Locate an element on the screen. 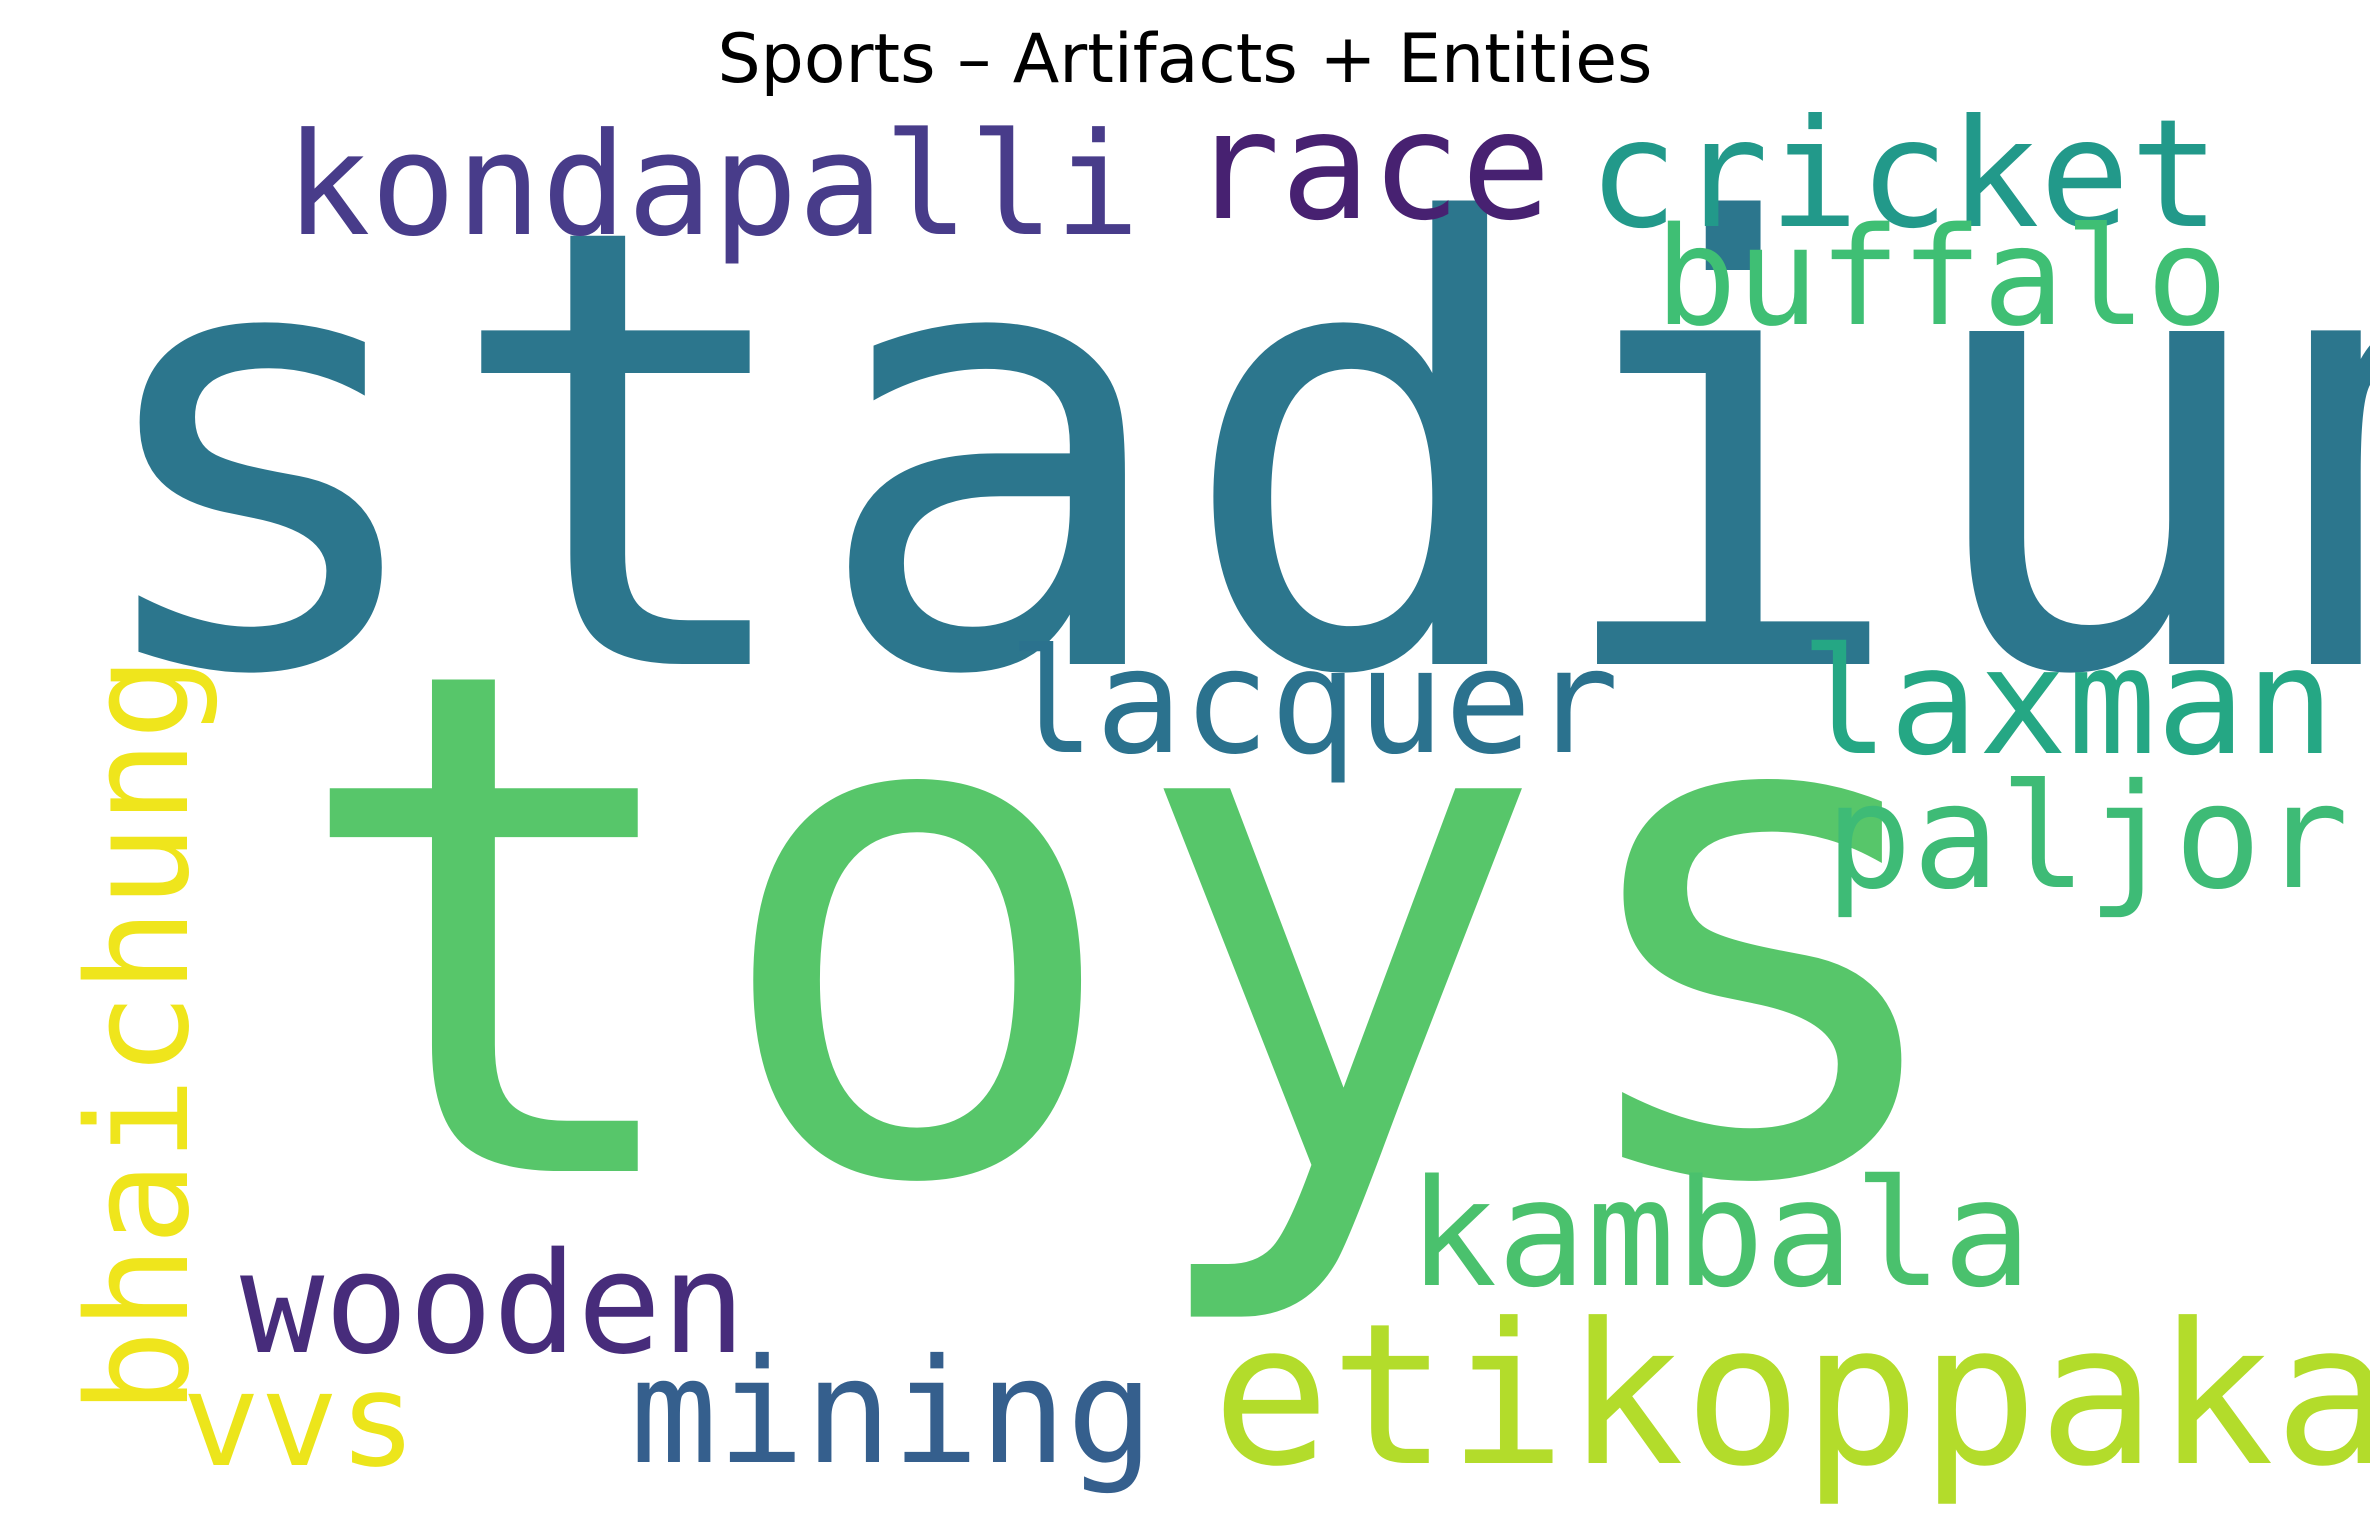 The height and width of the screenshot is (1523, 2370). word-mining: mining is located at coordinates (892, 1412).